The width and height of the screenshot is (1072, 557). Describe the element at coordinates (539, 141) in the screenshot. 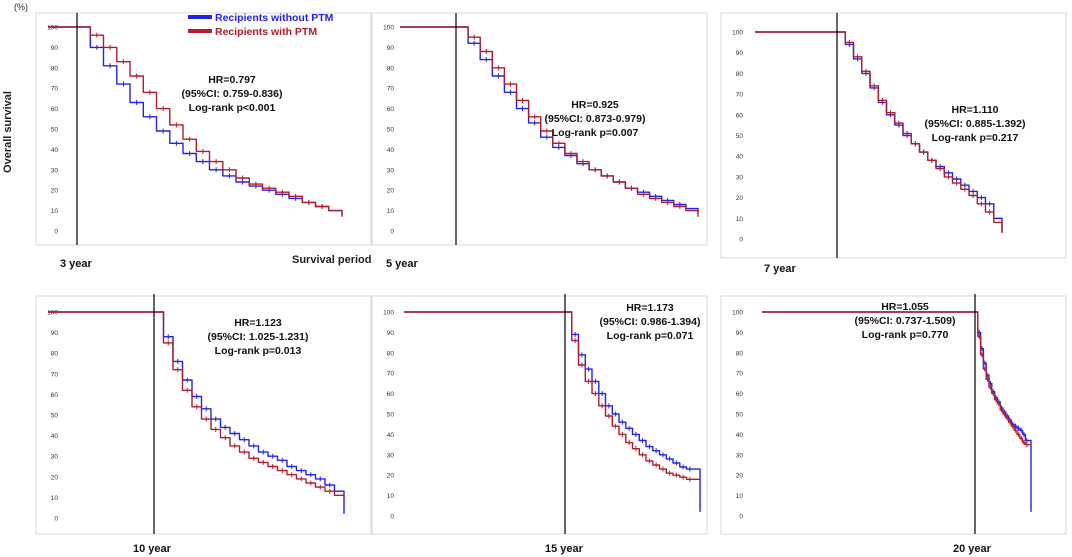

I see `km-panel-2: 0 10 20 30 40 50 60 70 80 90 100 HR=0.925 (95%CI` at that location.